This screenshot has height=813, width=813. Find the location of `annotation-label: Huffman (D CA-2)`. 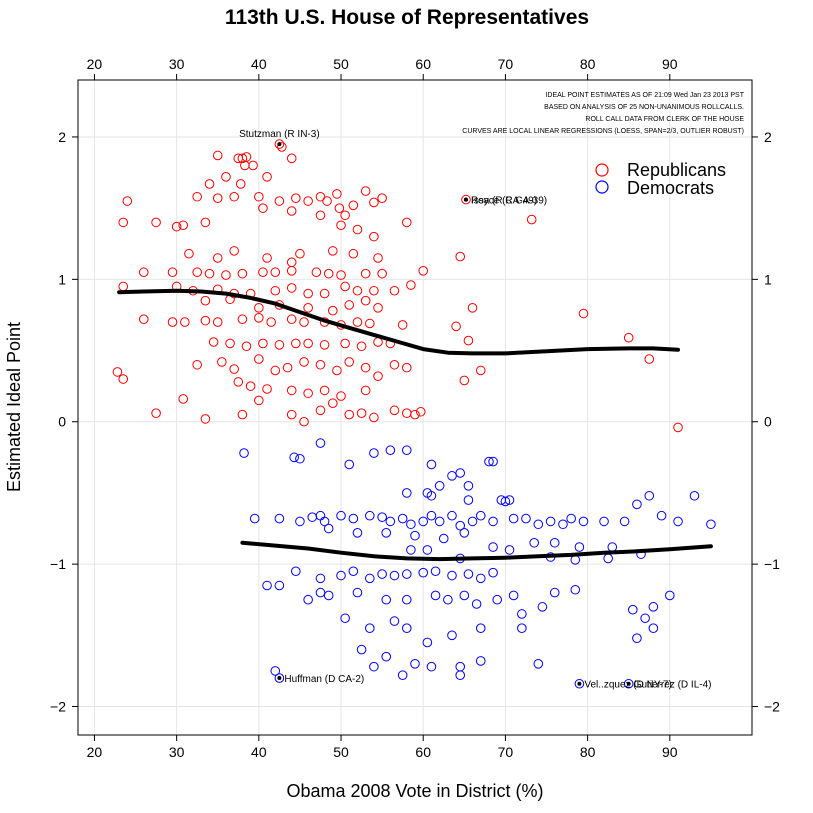

annotation-label: Huffman (D CA-2) is located at coordinates (324, 679).